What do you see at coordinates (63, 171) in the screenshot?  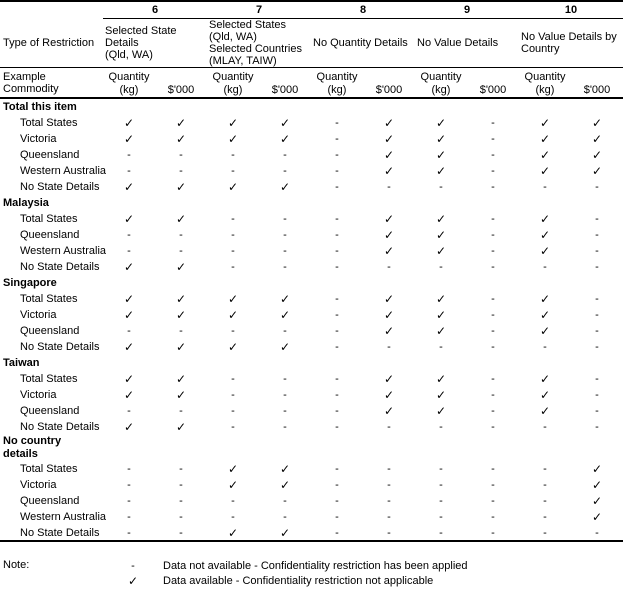 I see `row-label: Western Australia` at bounding box center [63, 171].